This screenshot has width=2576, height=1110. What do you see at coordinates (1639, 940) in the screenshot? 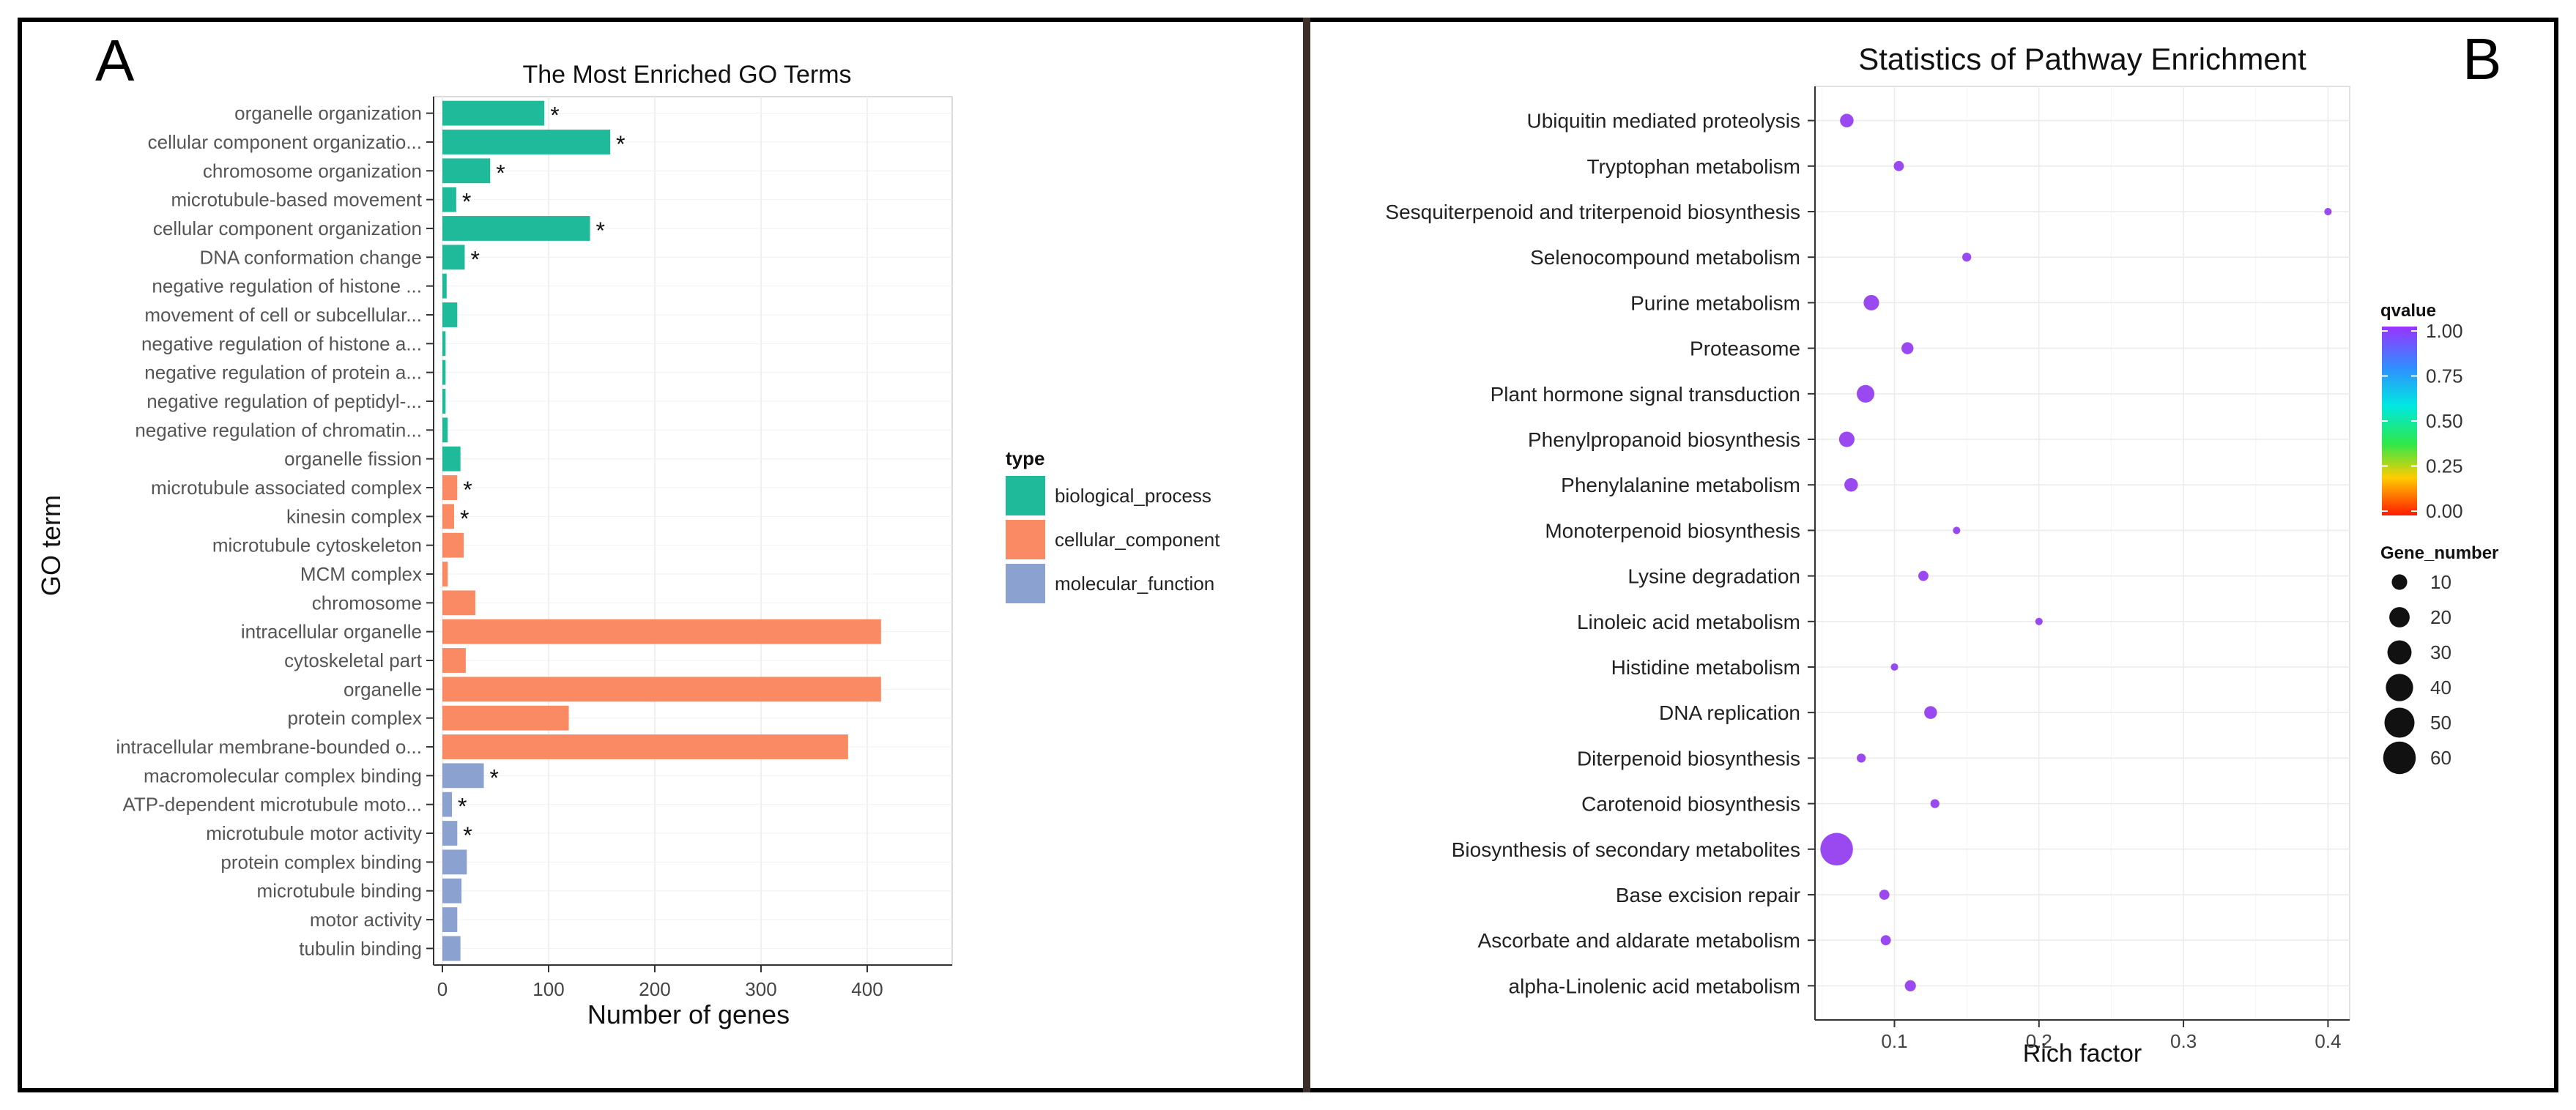
I see `pathway-label-ascorbate-and-aldarate-metabolism: Ascorbate and aldarate metabolism` at bounding box center [1639, 940].